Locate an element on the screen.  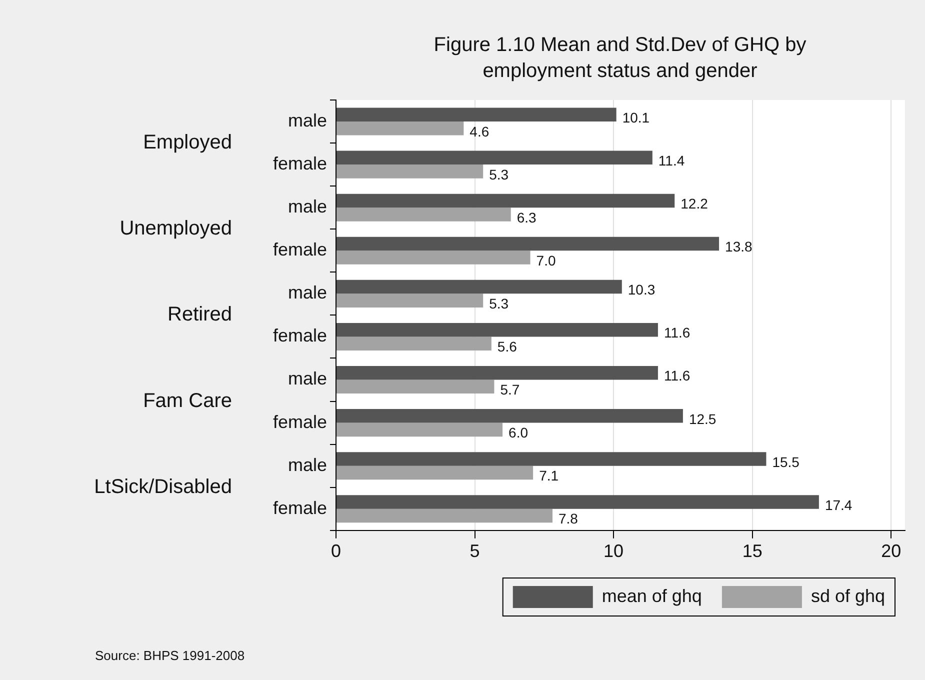
chart-title: Figure 1.10 Mean and Std.Dev of GHQ by employment status and gender is located at coordinates (620, 58).